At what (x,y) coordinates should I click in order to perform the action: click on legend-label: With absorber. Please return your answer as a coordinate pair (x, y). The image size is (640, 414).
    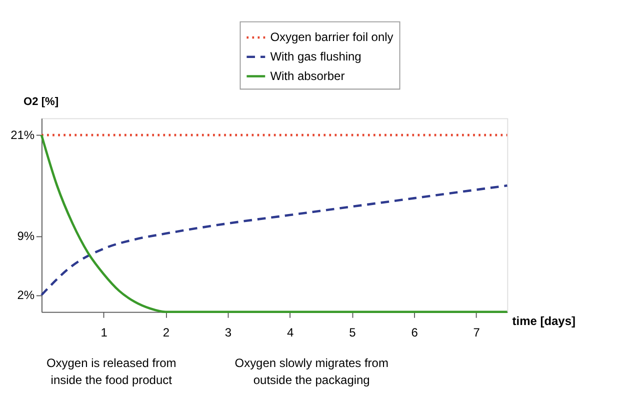
    Looking at the image, I should click on (307, 75).